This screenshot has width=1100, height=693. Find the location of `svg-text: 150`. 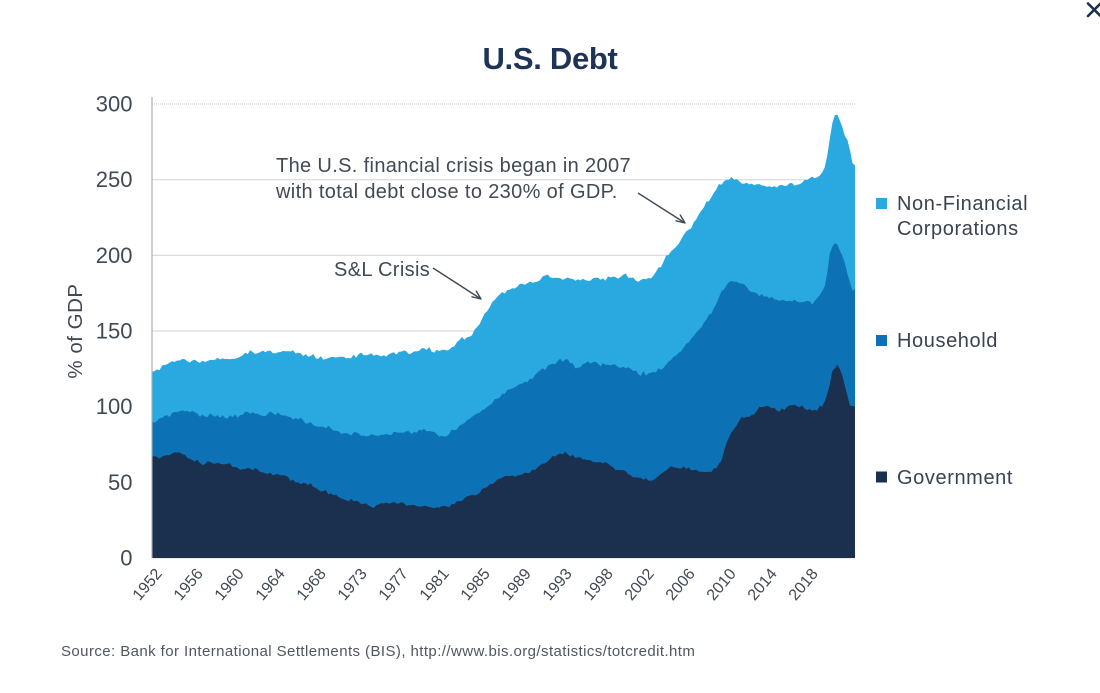

svg-text: 150 is located at coordinates (114, 331).